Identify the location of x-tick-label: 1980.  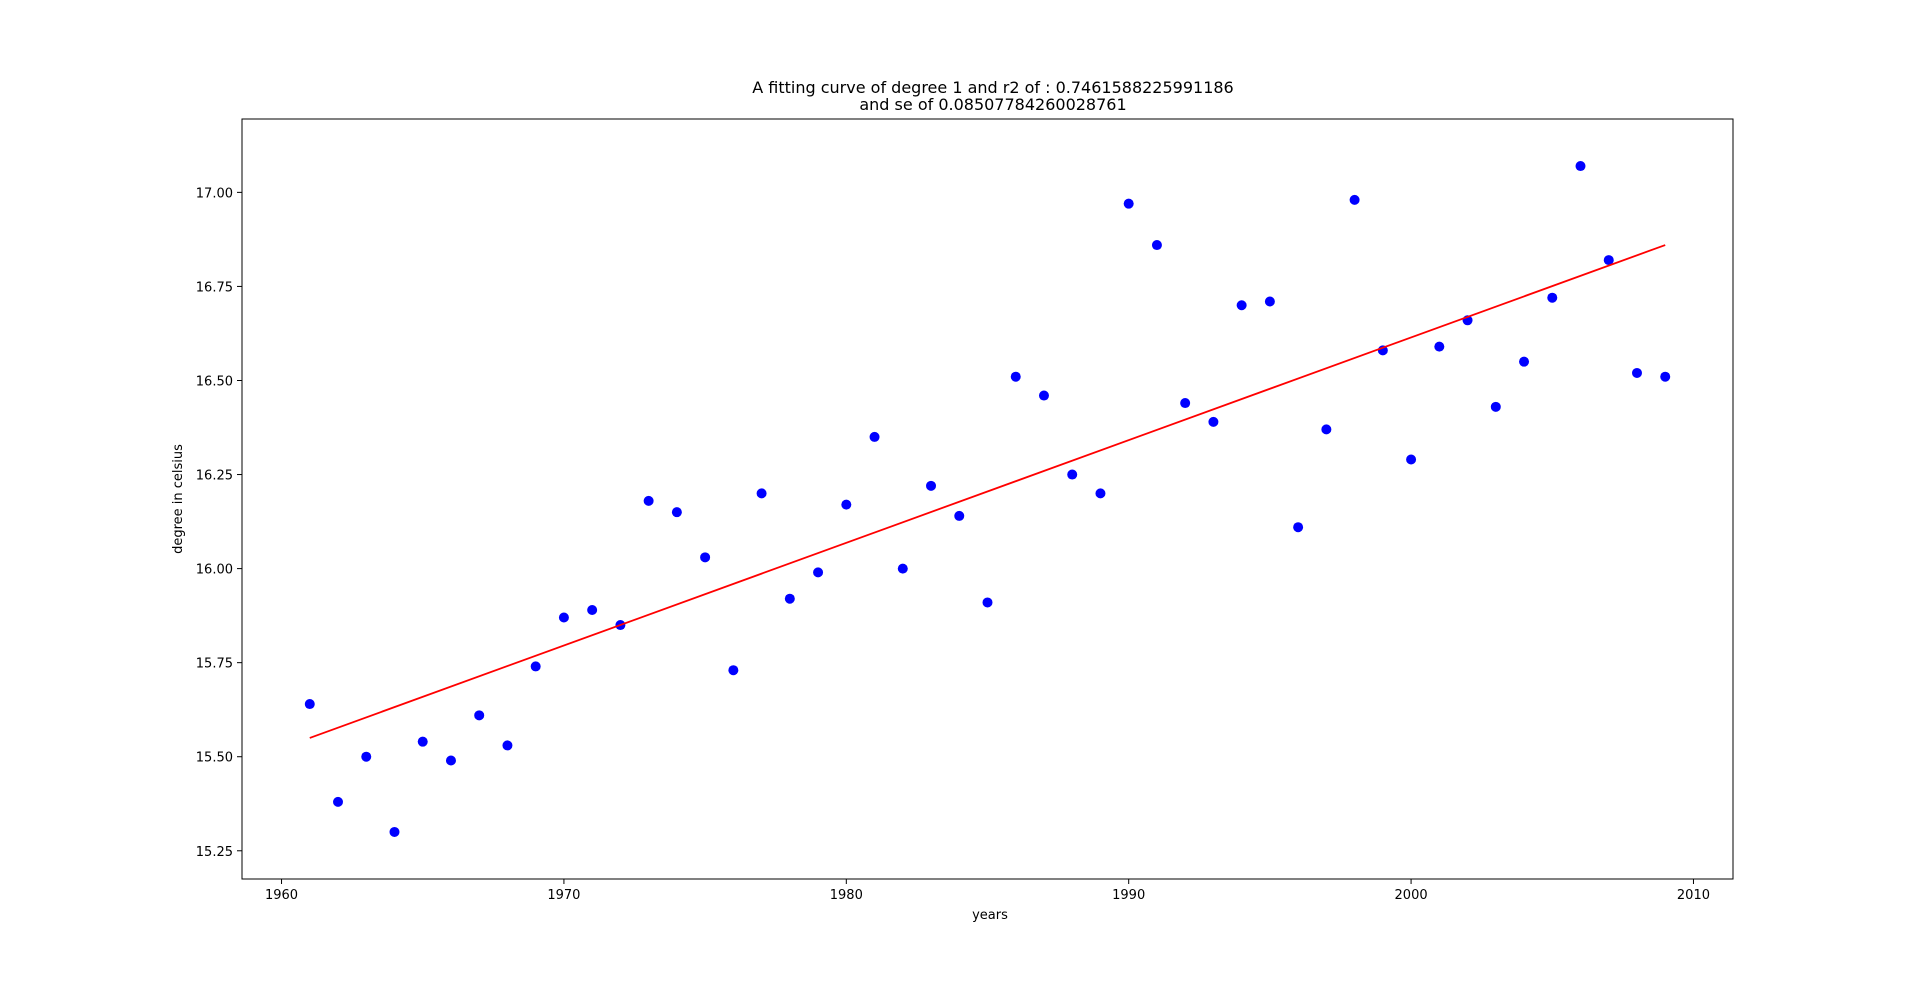
(846, 895).